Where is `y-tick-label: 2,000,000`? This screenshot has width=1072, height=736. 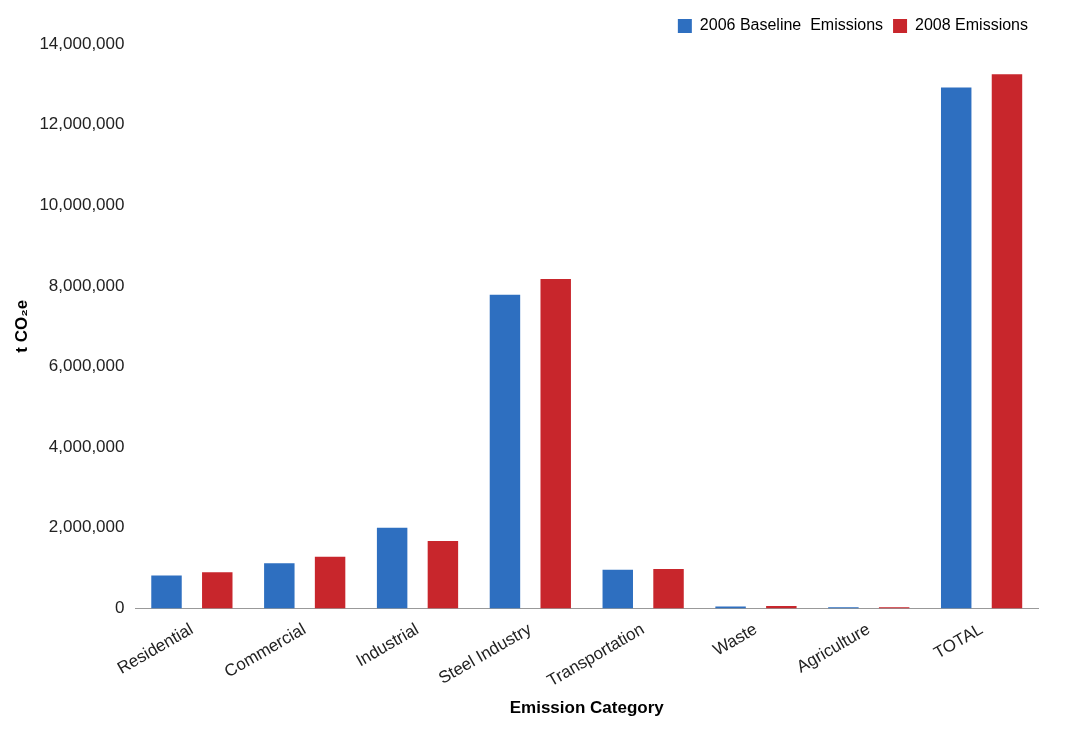
y-tick-label: 2,000,000 is located at coordinates (86, 527).